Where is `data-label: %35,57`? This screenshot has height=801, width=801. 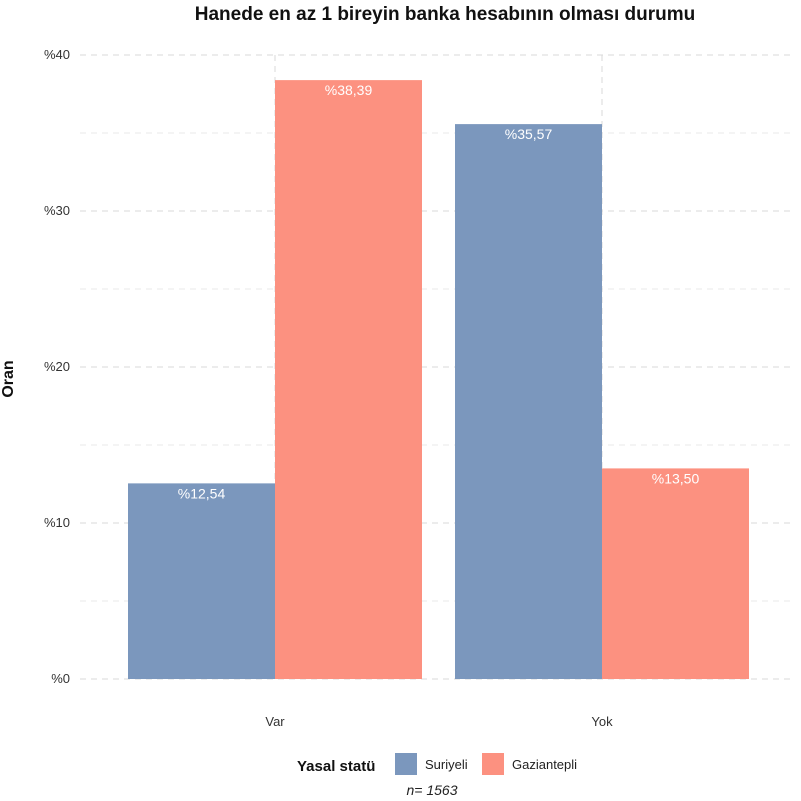
data-label: %35,57 is located at coordinates (529, 134).